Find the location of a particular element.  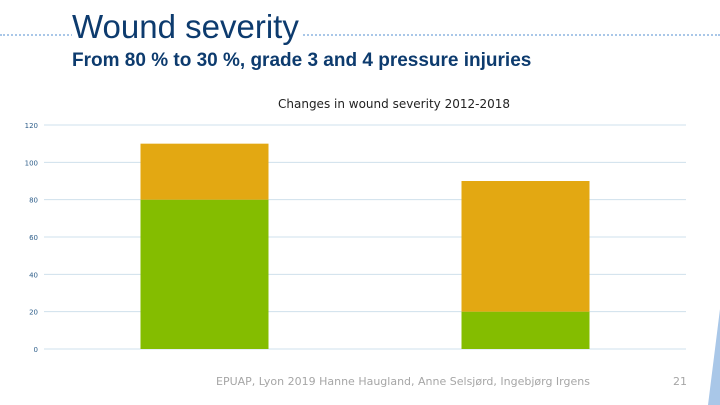

y-tick-label: 0 is located at coordinates (36, 350).